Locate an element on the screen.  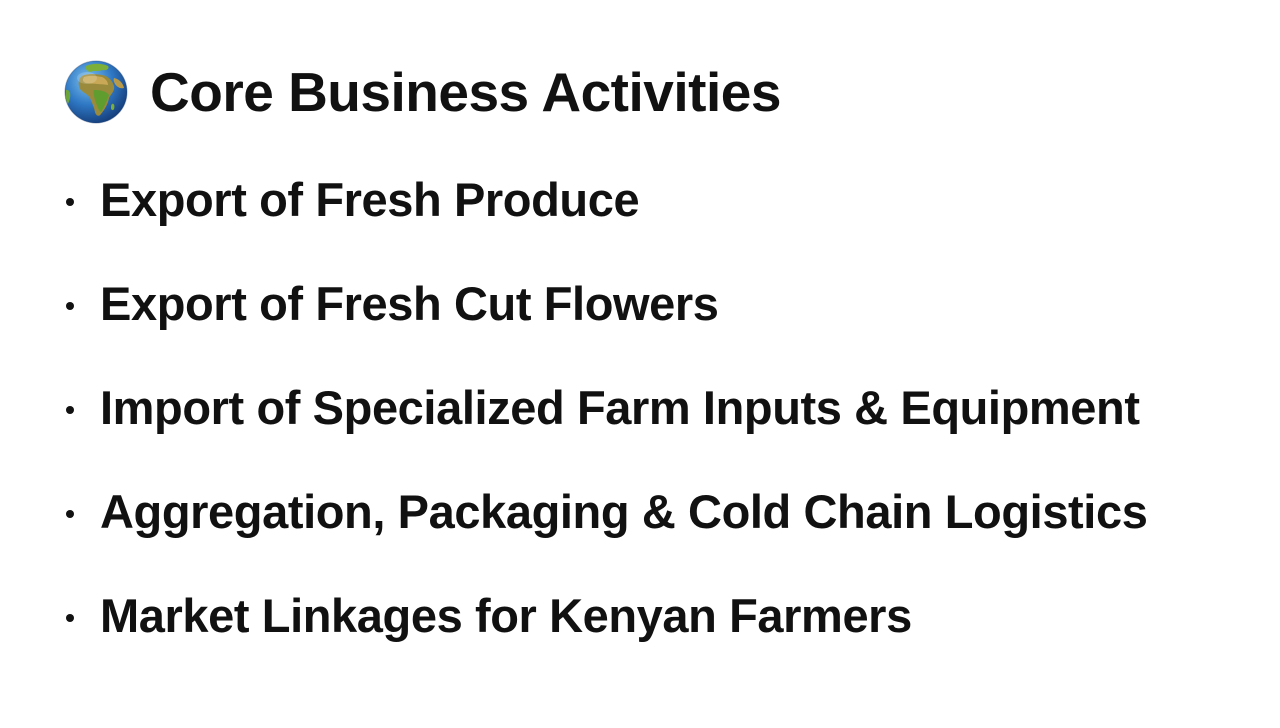
globe-africa-icon is located at coordinates (96, 92).